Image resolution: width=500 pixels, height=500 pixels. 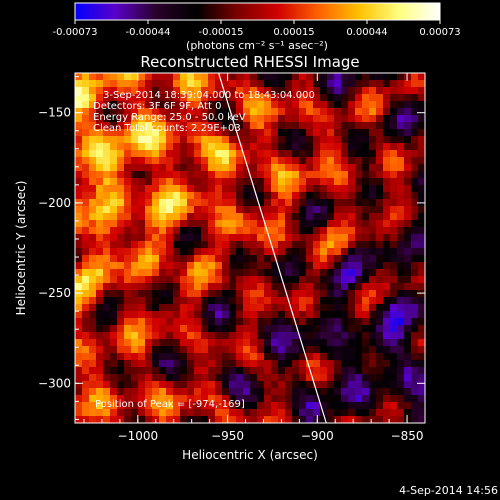 I want to click on x-tick-label: −900, so click(x=317, y=436).